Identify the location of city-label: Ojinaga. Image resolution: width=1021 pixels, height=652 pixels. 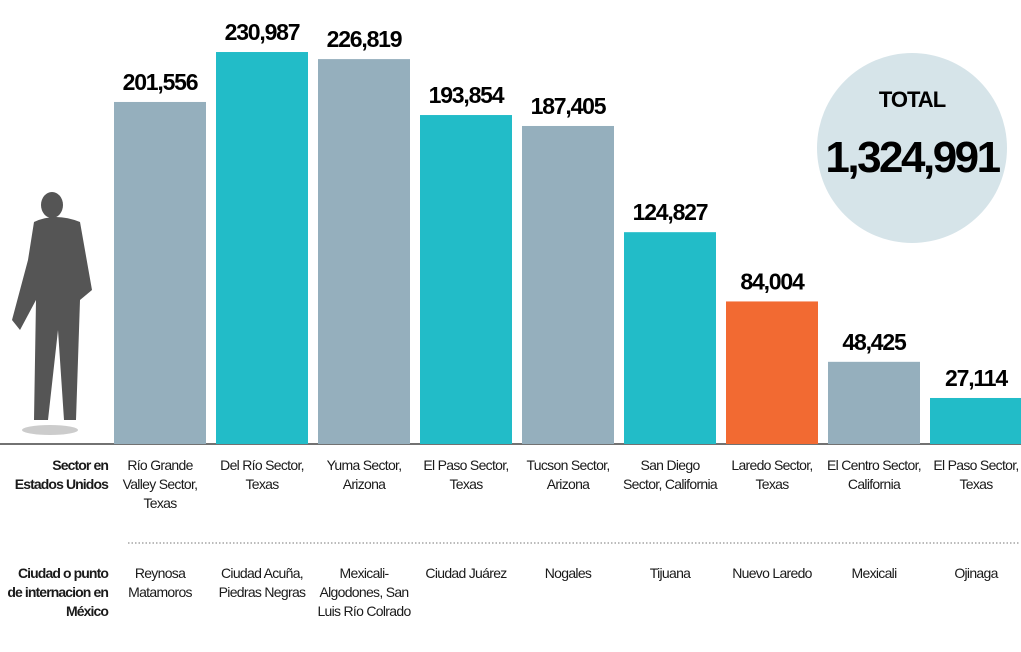
(976, 573).